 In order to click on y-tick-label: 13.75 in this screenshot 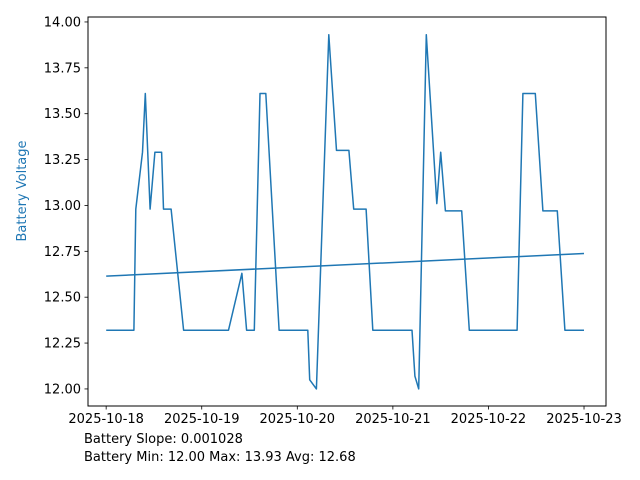, I will do `click(62, 68)`.